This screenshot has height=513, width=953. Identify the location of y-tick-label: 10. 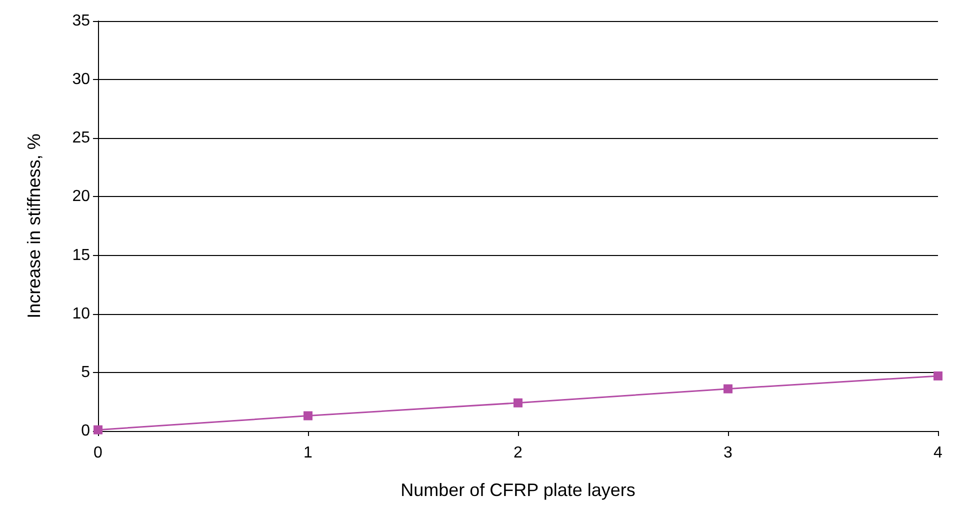
(81, 313).